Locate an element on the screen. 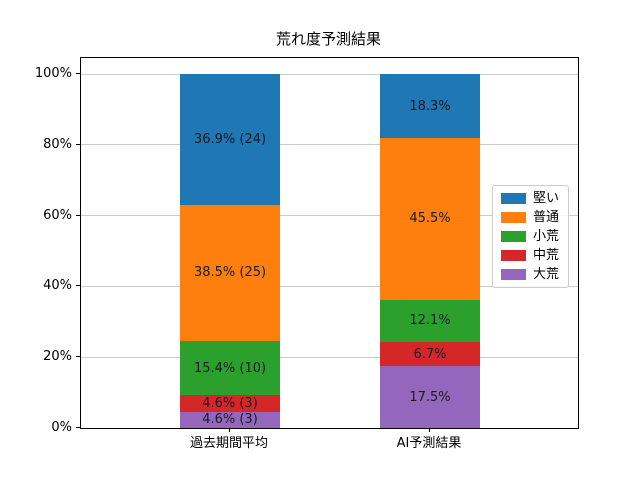 The height and width of the screenshot is (480, 640). bar-segment-label: 15.4% (10) is located at coordinates (230, 368).